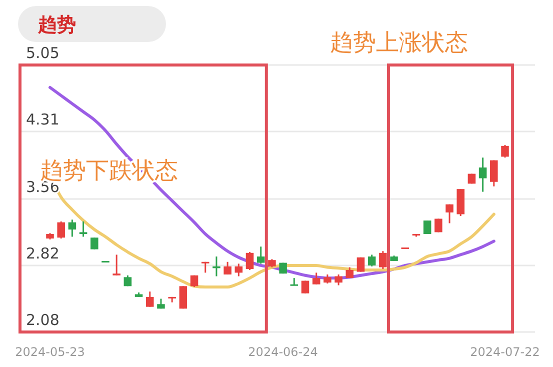 The width and height of the screenshot is (553, 367). What do you see at coordinates (505, 352) in the screenshot?
I see `x-tick-label: 2024-07-22` at bounding box center [505, 352].